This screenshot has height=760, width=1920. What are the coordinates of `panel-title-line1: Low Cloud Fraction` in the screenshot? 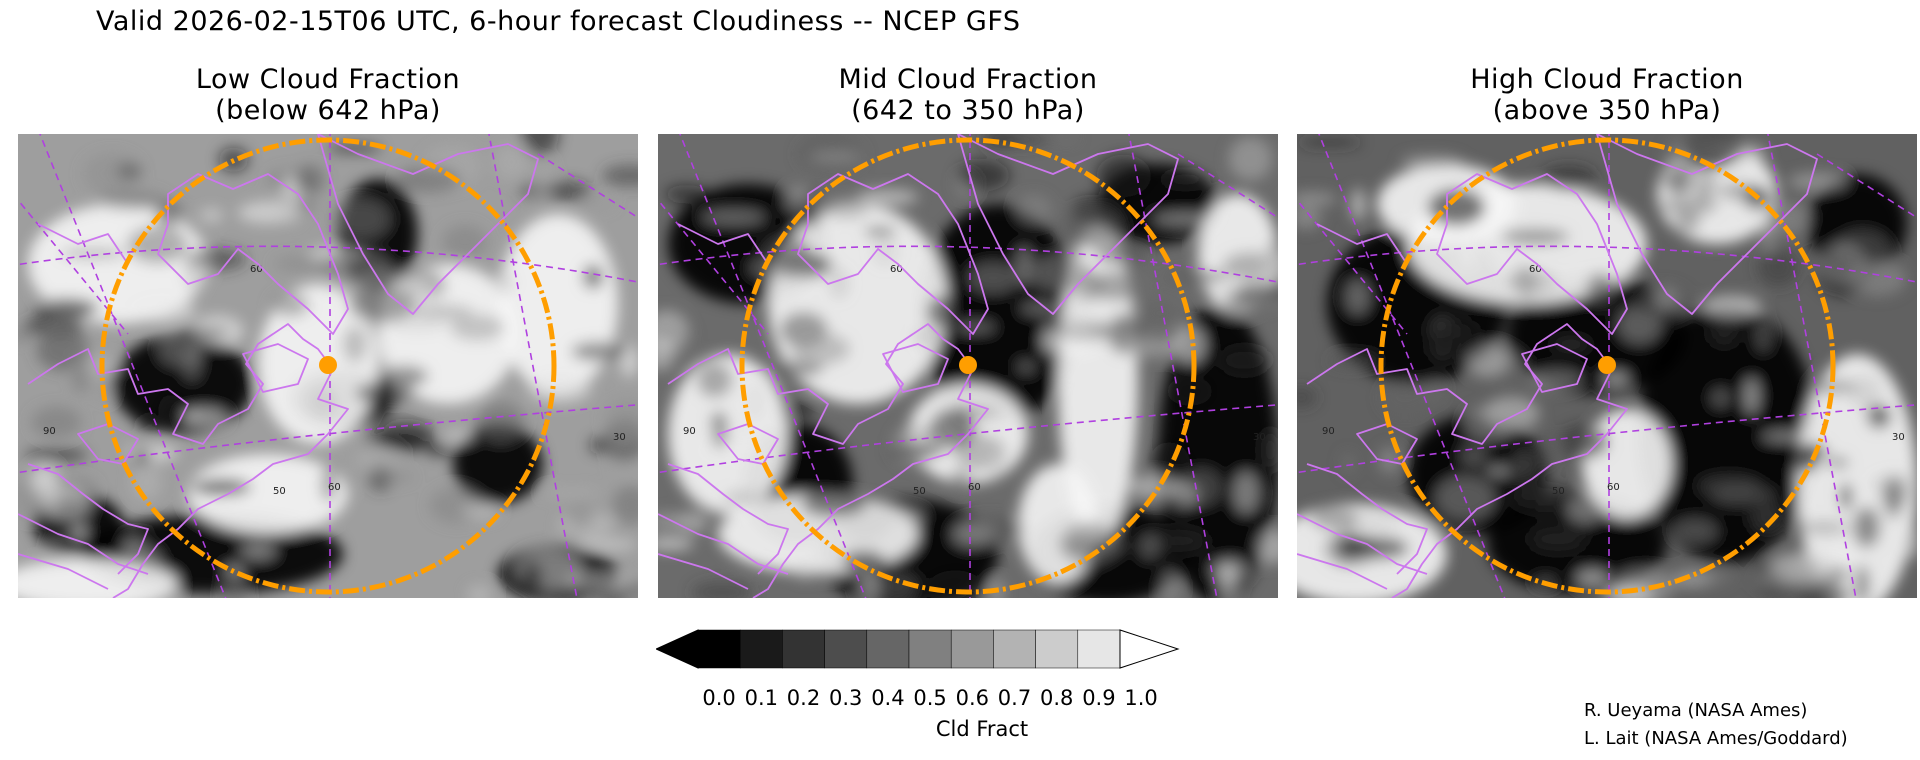 It's located at (328, 79).